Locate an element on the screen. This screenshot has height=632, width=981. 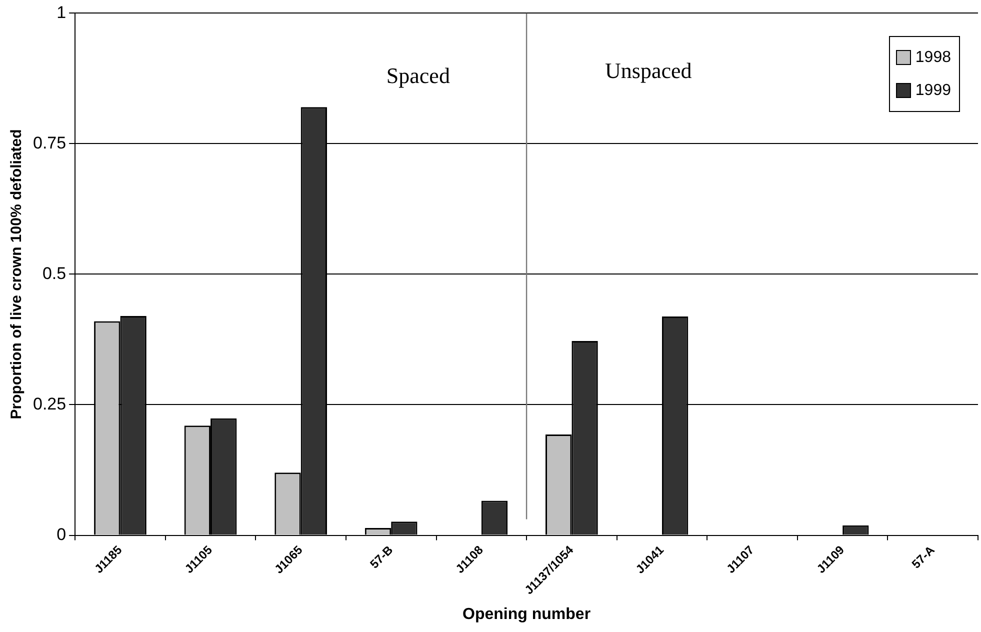
y-axis-title: Proportion of live crown 100% defoliated is located at coordinates (17, 274).